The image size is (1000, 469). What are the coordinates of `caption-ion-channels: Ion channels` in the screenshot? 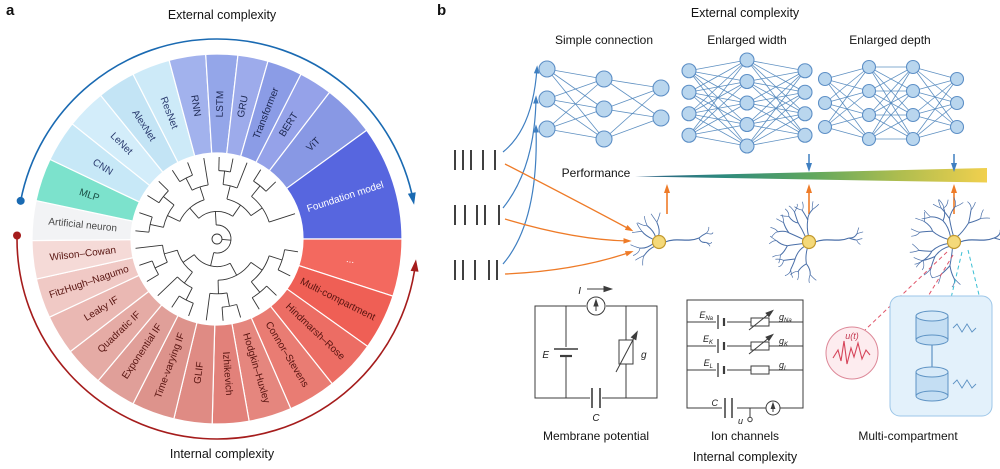 It's located at (745, 436).